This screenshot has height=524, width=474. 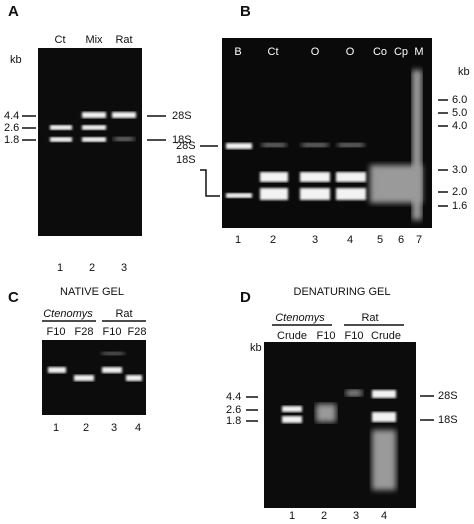 What do you see at coordinates (418, 52) in the screenshot?
I see `lane-label: M` at bounding box center [418, 52].